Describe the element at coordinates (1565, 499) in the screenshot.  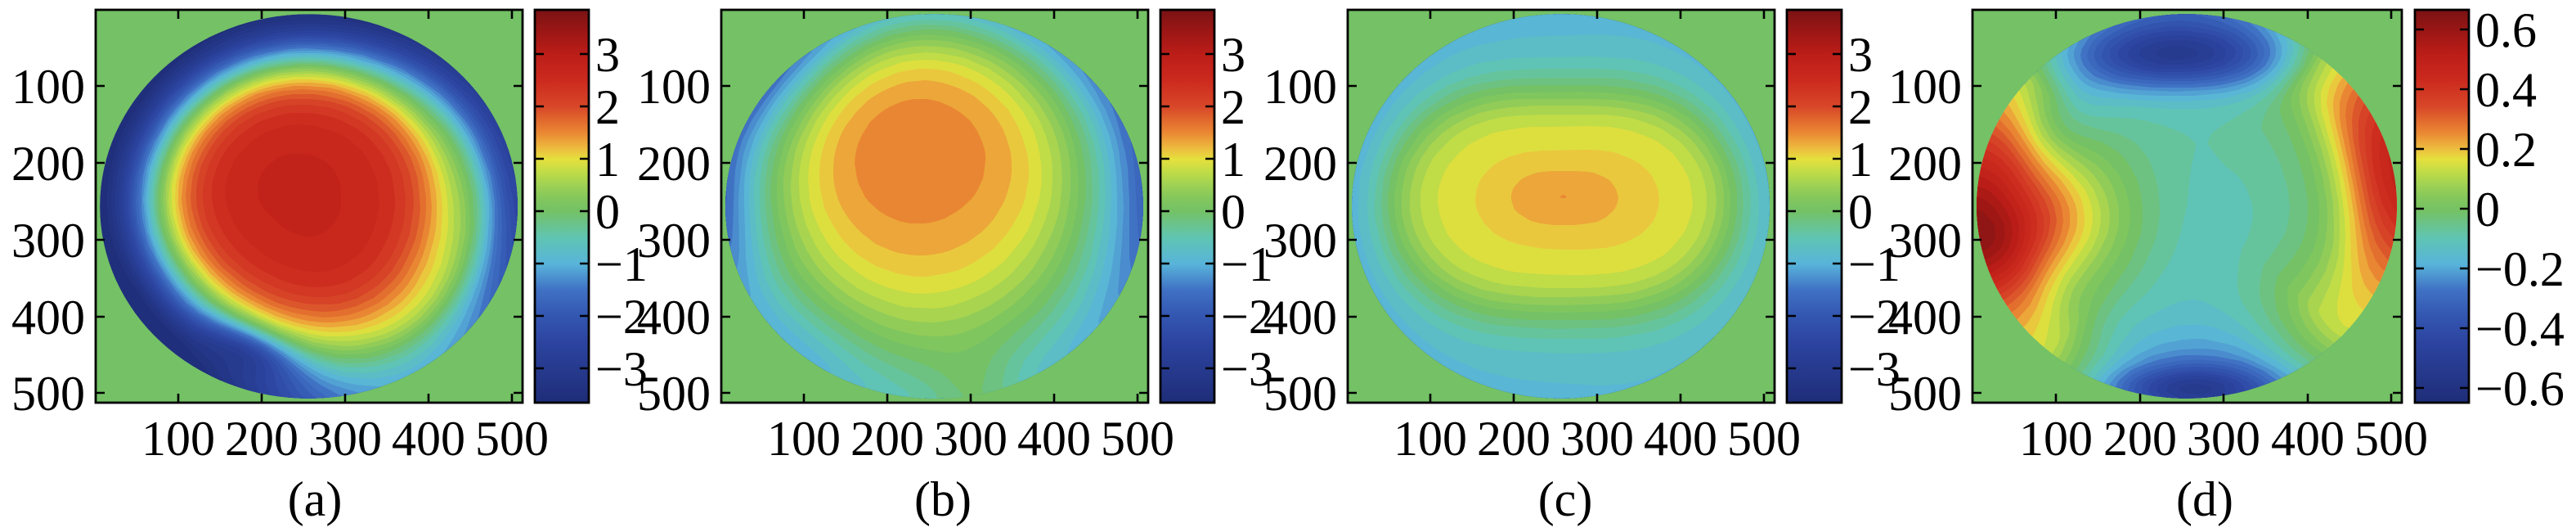
I see `svg-text: (c)` at that location.